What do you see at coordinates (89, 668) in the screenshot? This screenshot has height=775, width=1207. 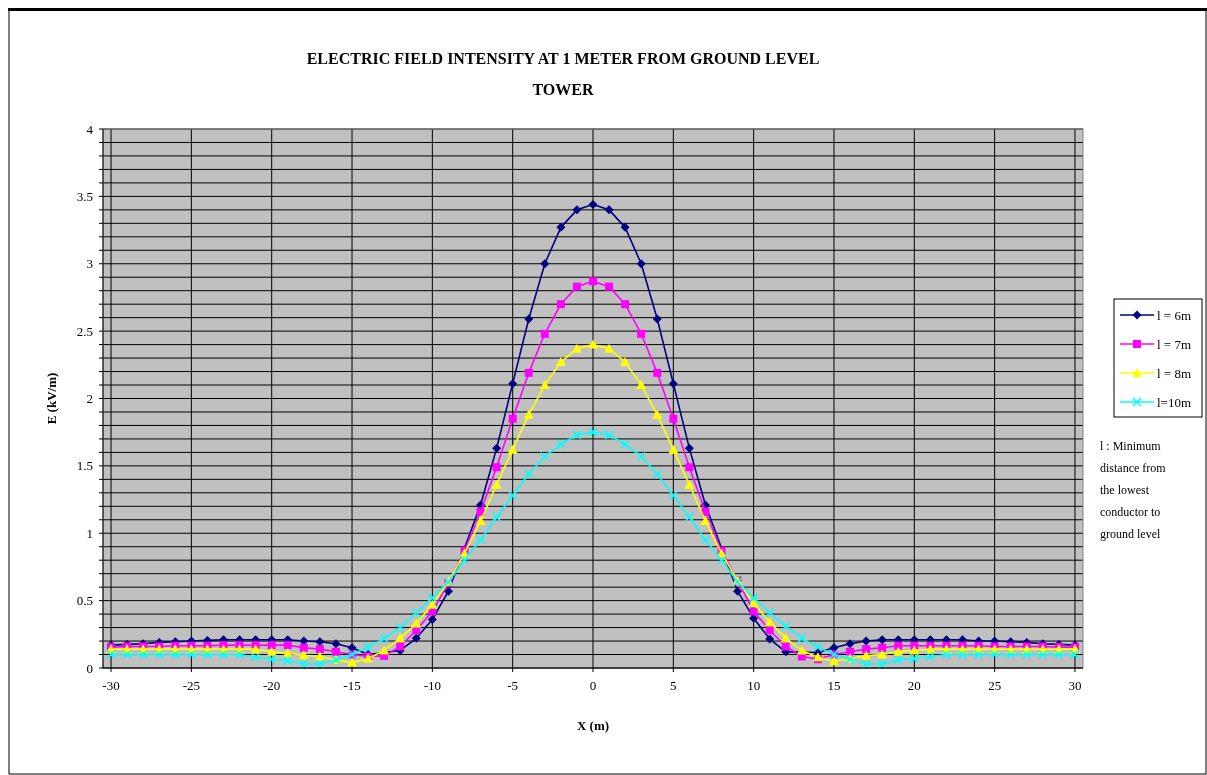 I see `y-tick-label: 0` at bounding box center [89, 668].